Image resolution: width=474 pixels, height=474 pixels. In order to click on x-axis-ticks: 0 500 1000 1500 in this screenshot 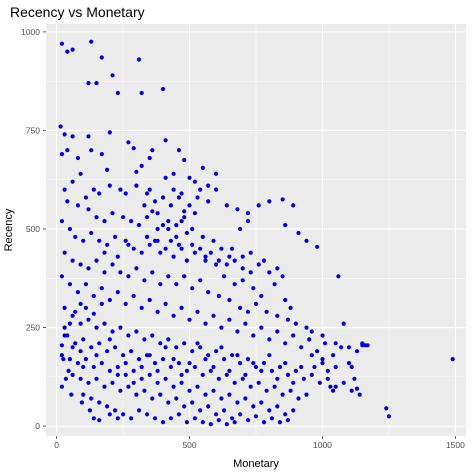, I will do `click(259, 443)`.